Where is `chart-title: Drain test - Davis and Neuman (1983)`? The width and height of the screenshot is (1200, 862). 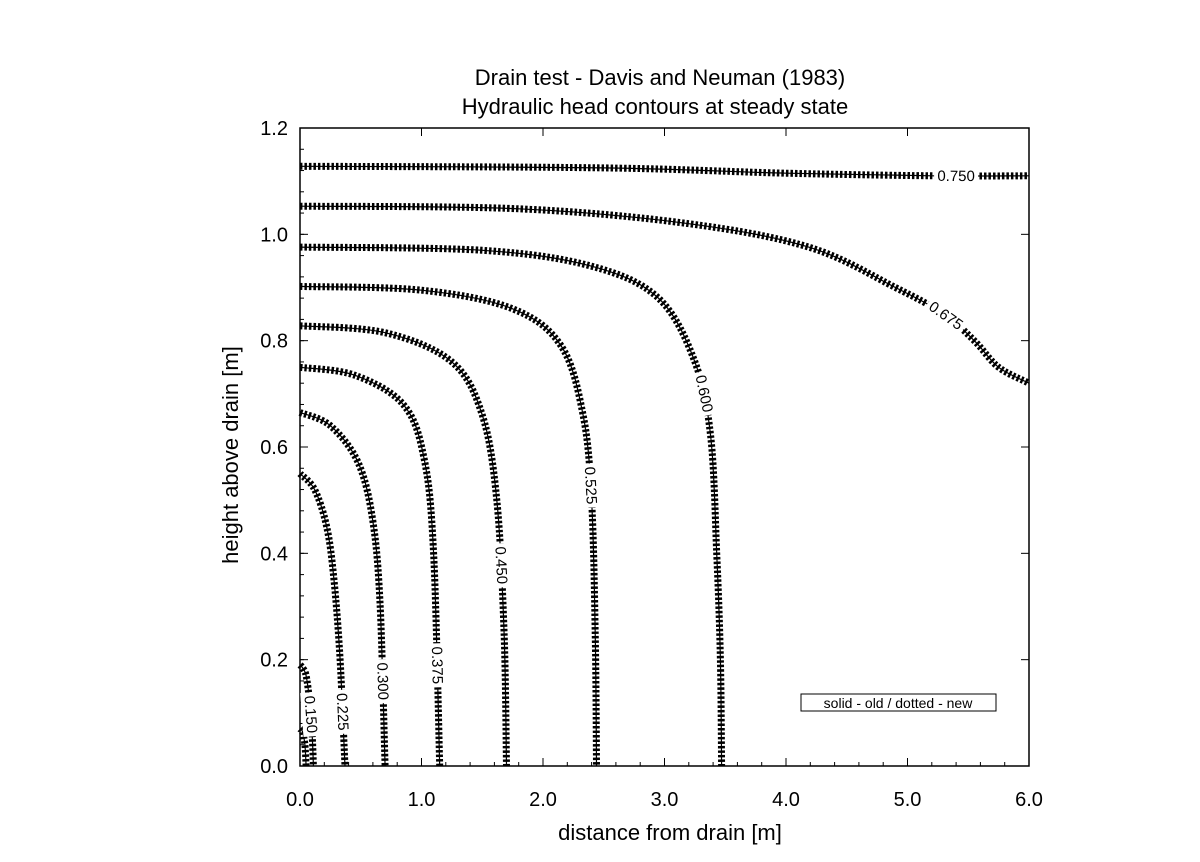 chart-title: Drain test - Davis and Neuman (1983) is located at coordinates (660, 77).